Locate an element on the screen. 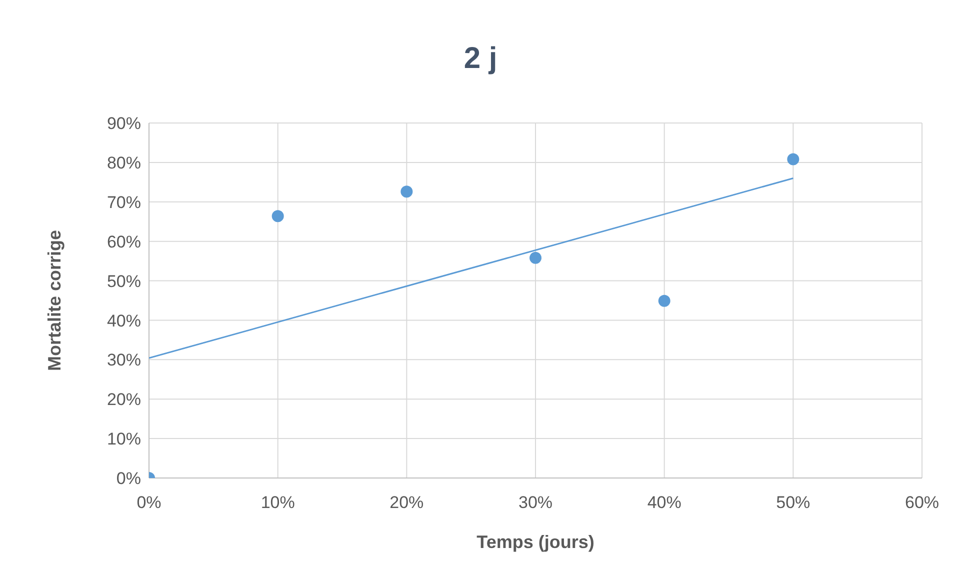  x-axis-title: Temps (jours) is located at coordinates (535, 542).